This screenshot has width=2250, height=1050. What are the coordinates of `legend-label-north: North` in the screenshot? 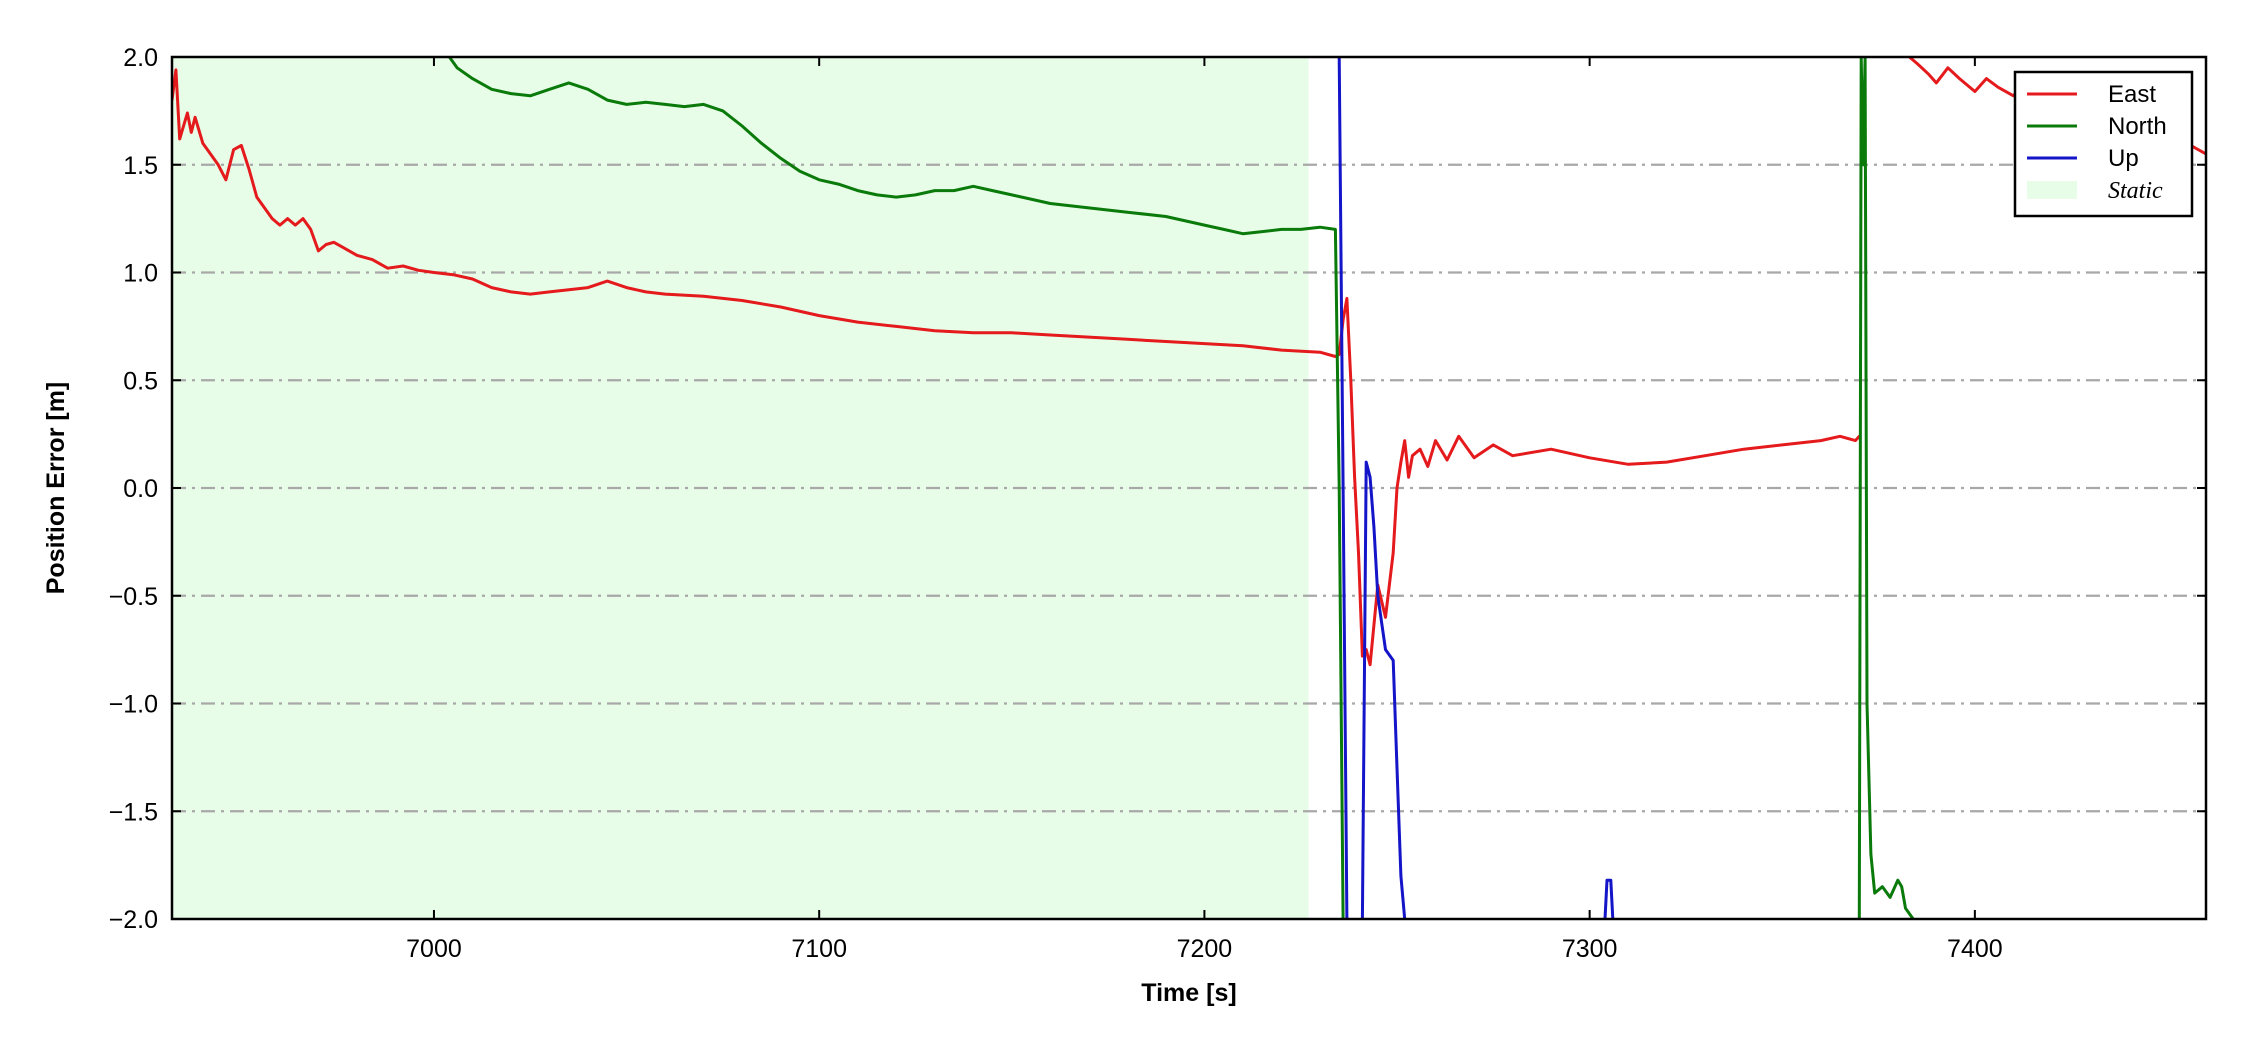 It's located at (2137, 126).